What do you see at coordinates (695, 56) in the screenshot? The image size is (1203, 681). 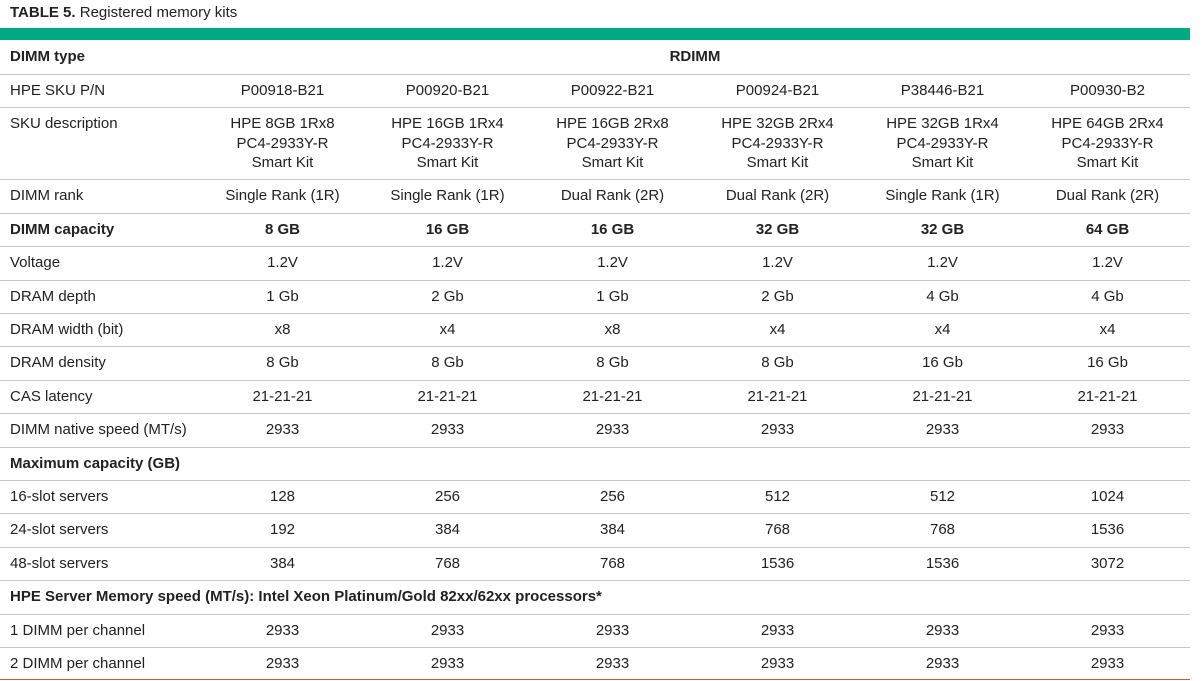 I see `header-value: RDIMM` at bounding box center [695, 56].